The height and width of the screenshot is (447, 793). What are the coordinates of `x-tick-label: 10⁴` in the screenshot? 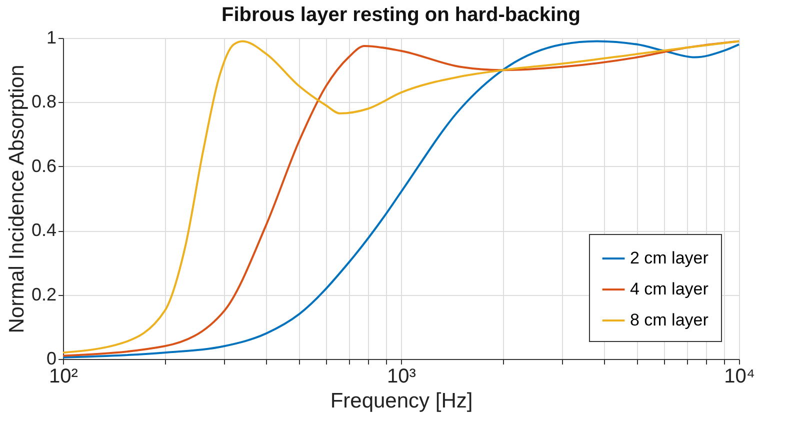 It's located at (739, 377).